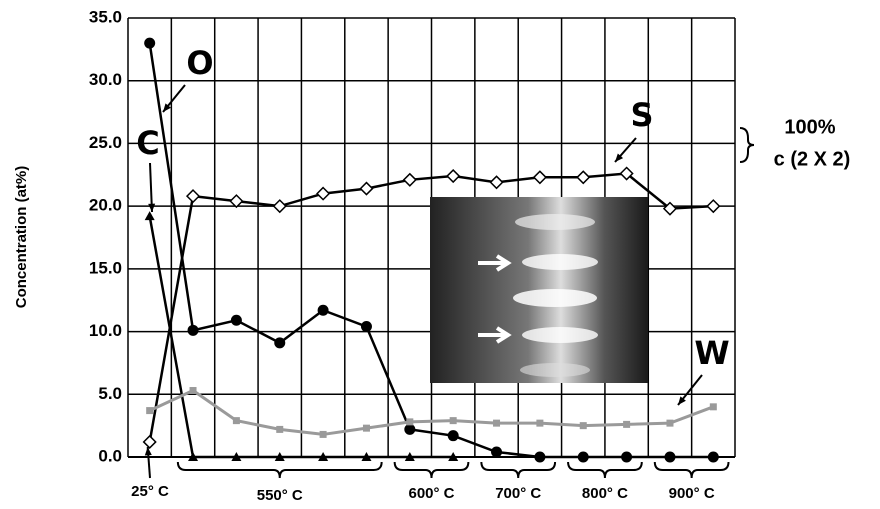  I want to click on series-label: C, so click(147, 143).